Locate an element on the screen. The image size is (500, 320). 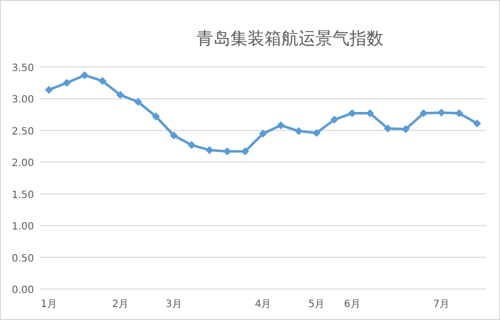
y-tick-label: 3.50 is located at coordinates (23, 68).